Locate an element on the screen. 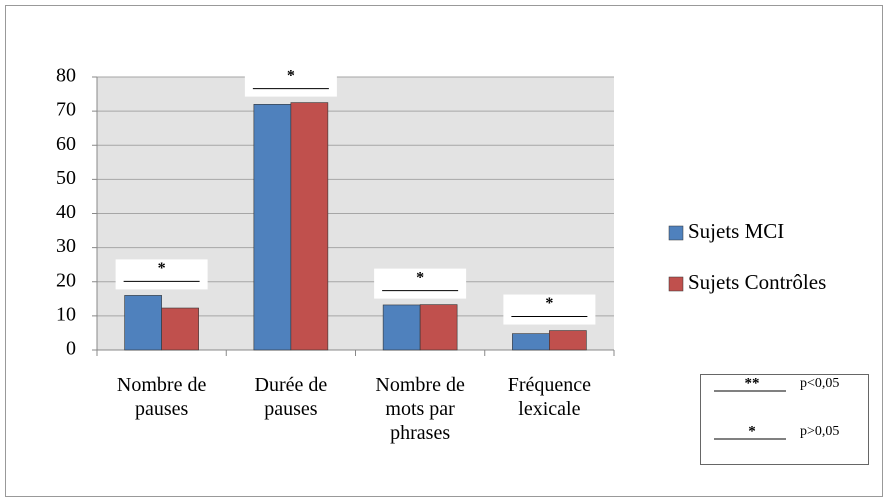 This screenshot has height=503, width=889. key-symbol: ** is located at coordinates (752, 383).